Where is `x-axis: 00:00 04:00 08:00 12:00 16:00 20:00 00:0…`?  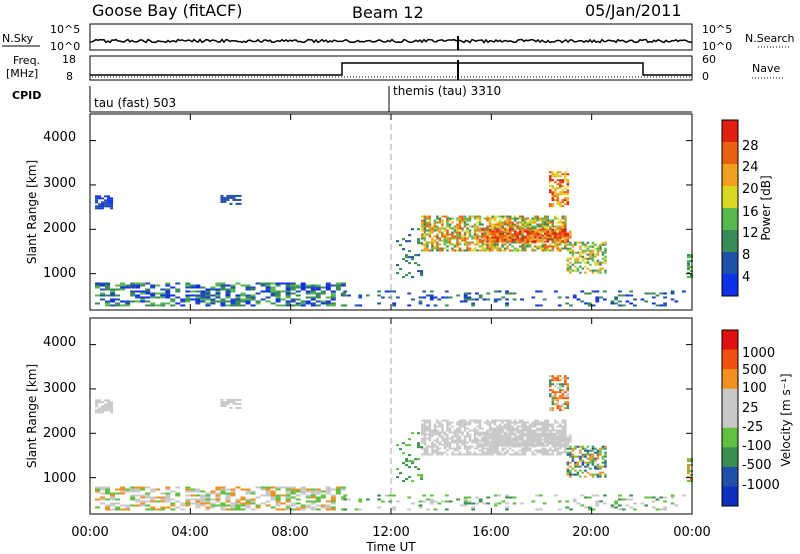 x-axis: 00:00 04:00 08:00 12:00 16:00 20:00 00:0… is located at coordinates (390, 539).